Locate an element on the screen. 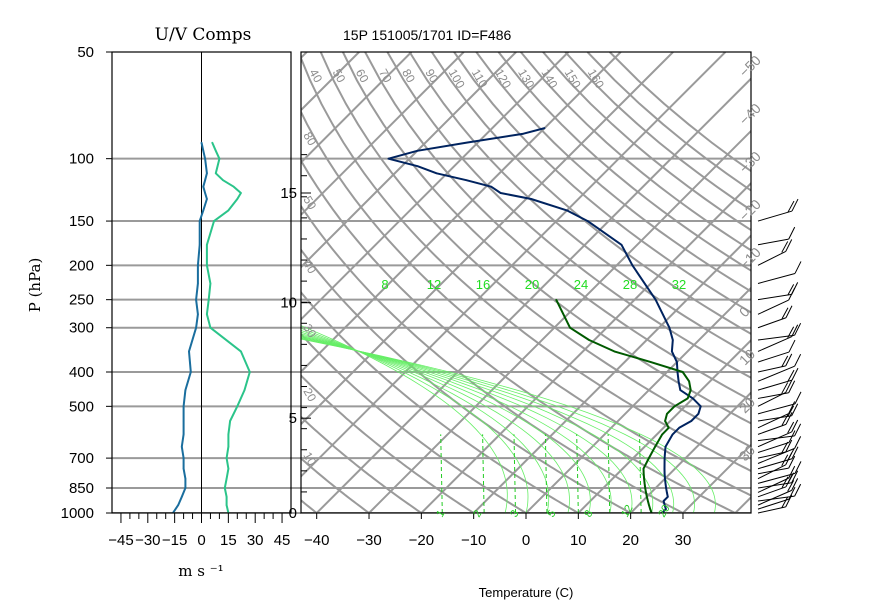 The height and width of the screenshot is (600, 887). wet-bulb-label: −10 is located at coordinates (750, 258).